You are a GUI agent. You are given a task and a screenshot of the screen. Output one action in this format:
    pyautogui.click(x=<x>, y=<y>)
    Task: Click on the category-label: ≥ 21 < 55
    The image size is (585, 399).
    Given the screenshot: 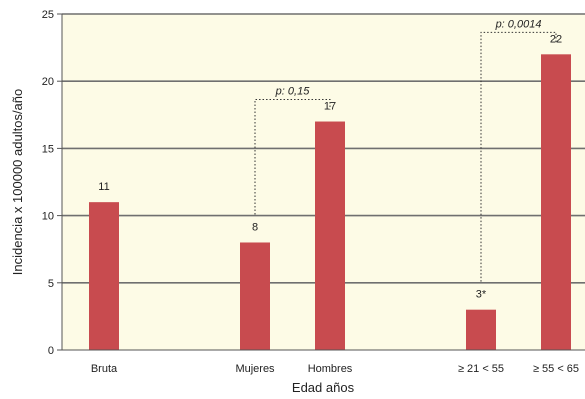 What is the action you would take?
    pyautogui.click(x=481, y=369)
    